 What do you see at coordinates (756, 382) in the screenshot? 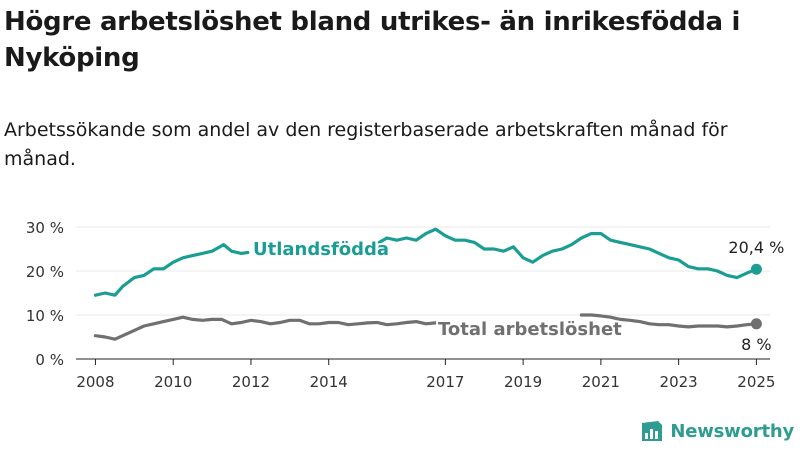
I see `x-tick-label: 2025` at bounding box center [756, 382].